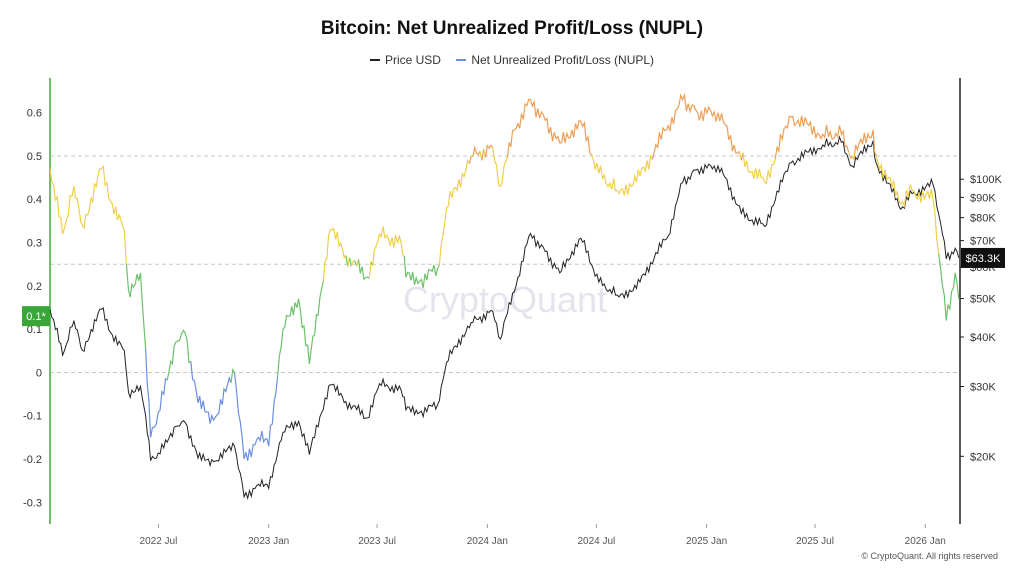 This screenshot has width=1024, height=576. What do you see at coordinates (563, 60) in the screenshot?
I see `legend-label-nupl: Net Unrealized Profit/Loss (NUPL)` at bounding box center [563, 60].